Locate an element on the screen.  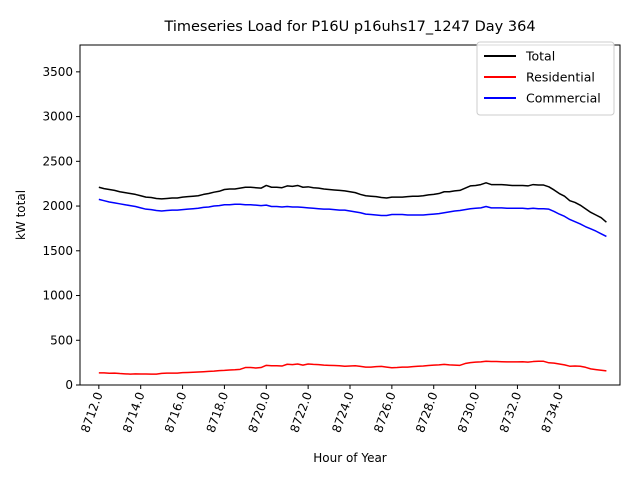
x-axis-label: Hour of Year is located at coordinates (350, 458).